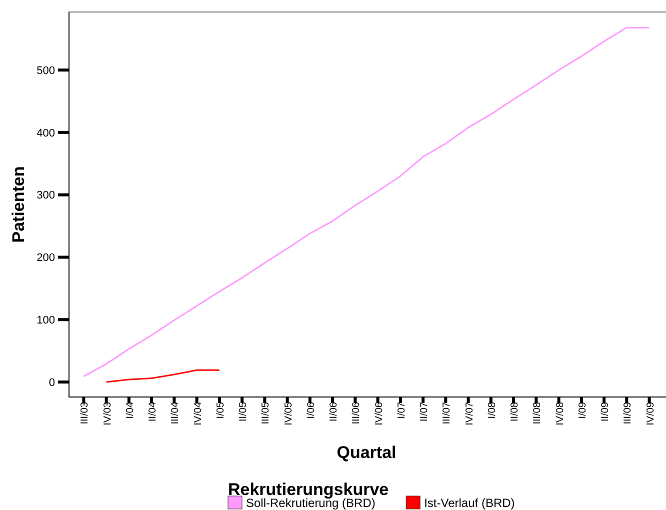  Describe the element at coordinates (402, 410) in the screenshot. I see `x-tick-label: I/07` at that location.